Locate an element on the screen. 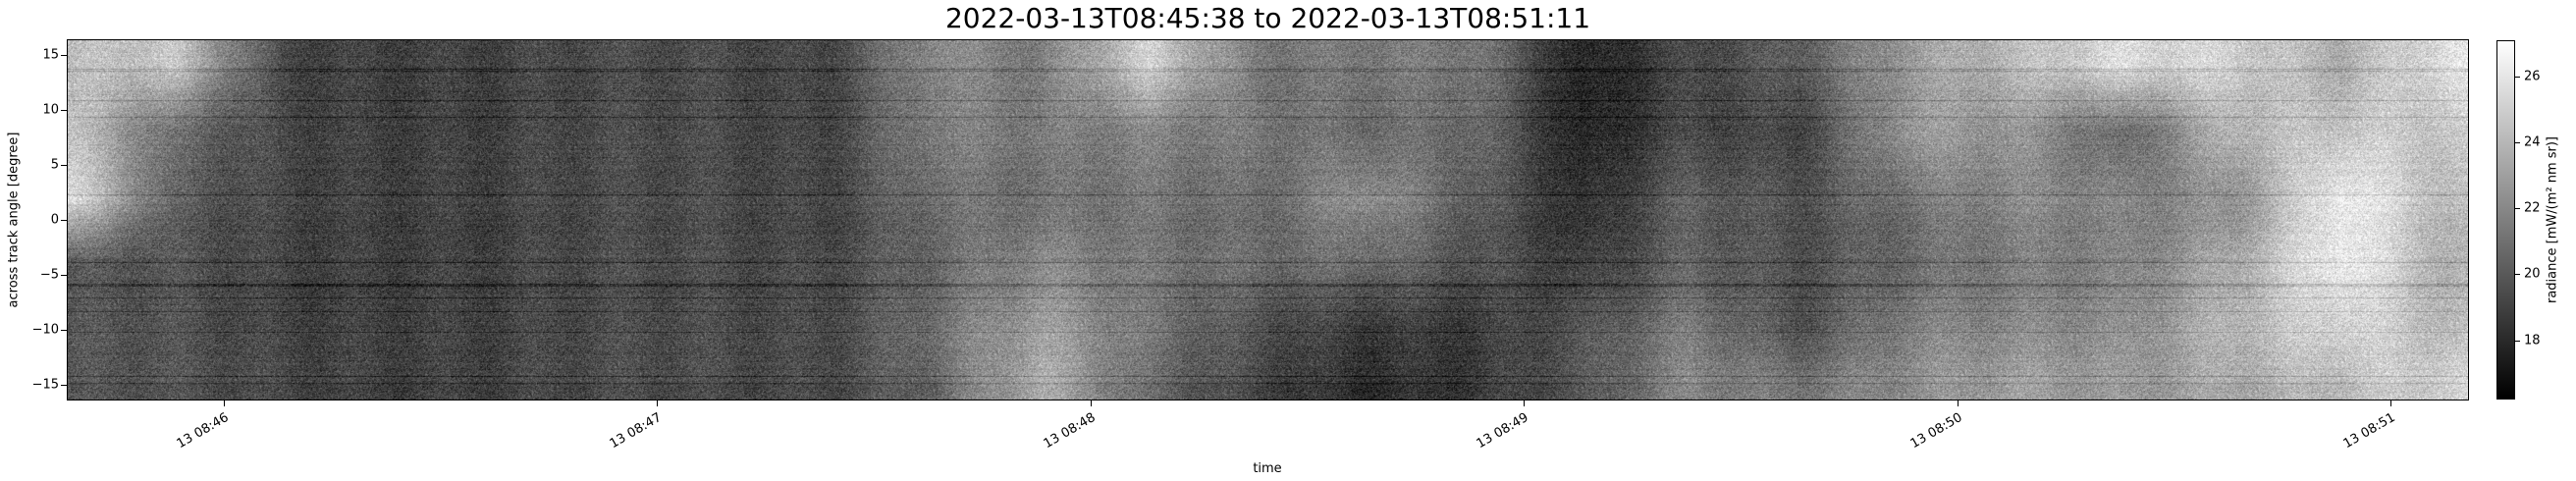 The height and width of the screenshot is (481, 2576). x-axis-label: time is located at coordinates (1267, 468).